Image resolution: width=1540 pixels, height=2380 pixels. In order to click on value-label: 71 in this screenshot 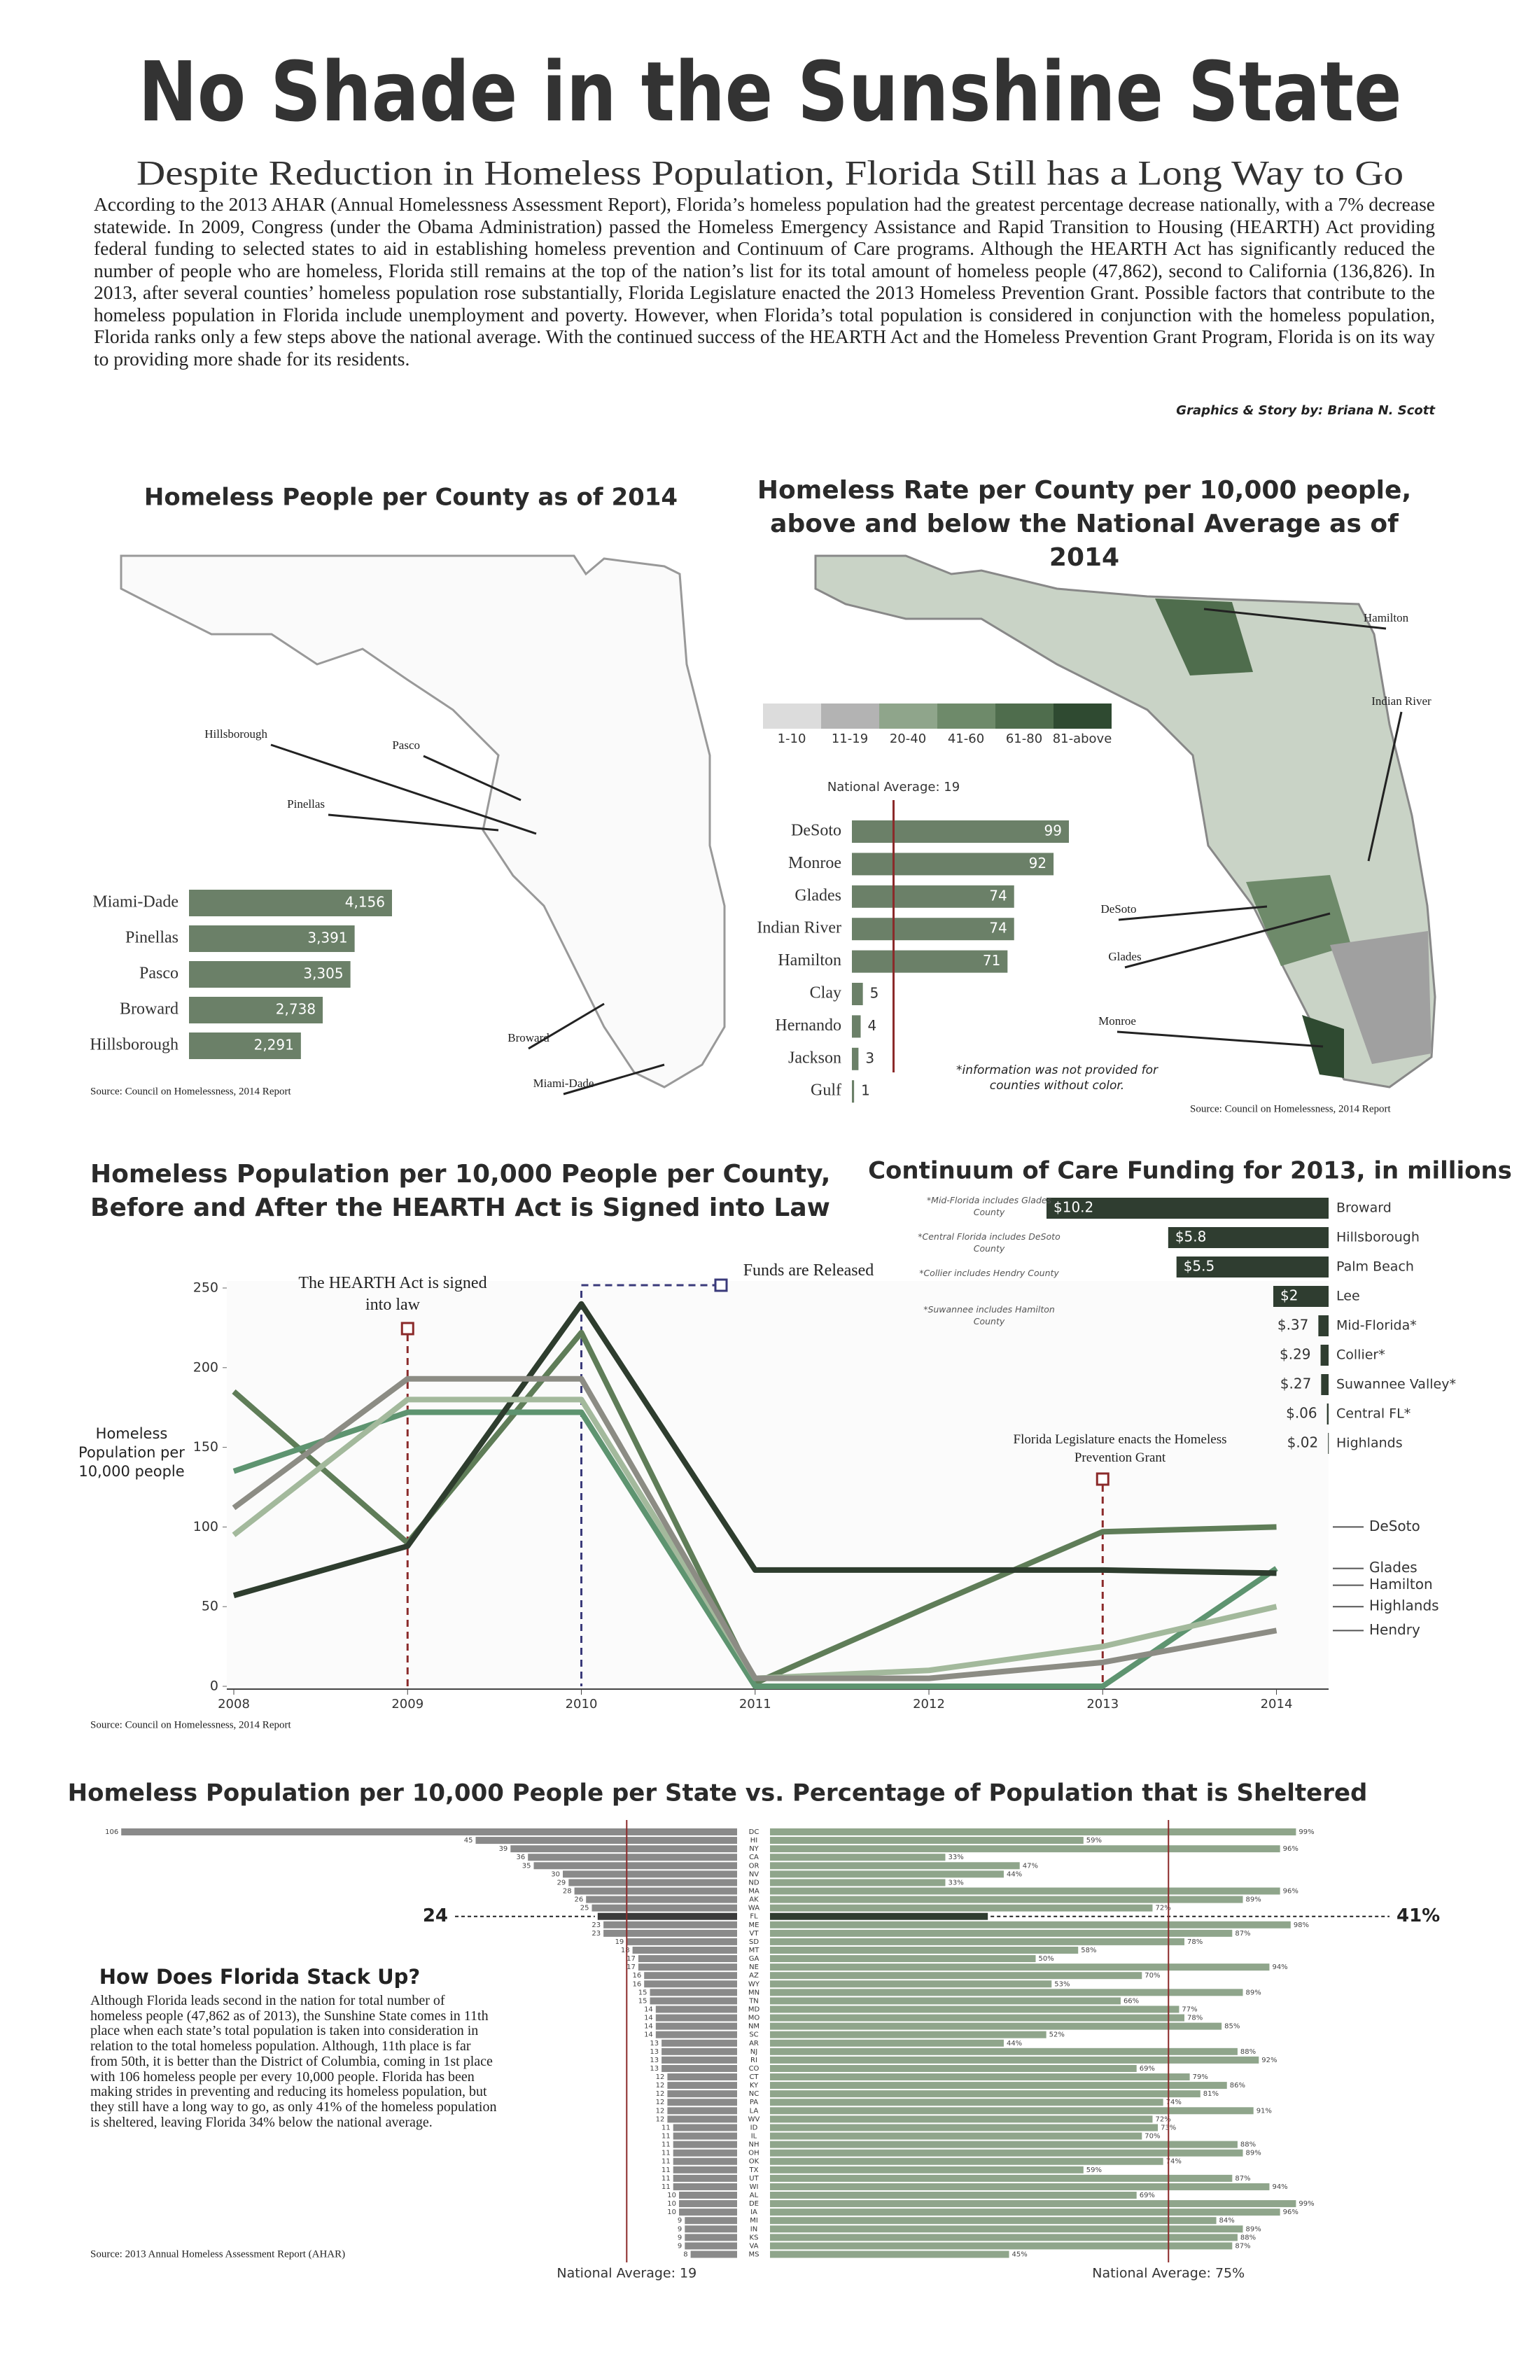, I will do `click(991, 960)`.